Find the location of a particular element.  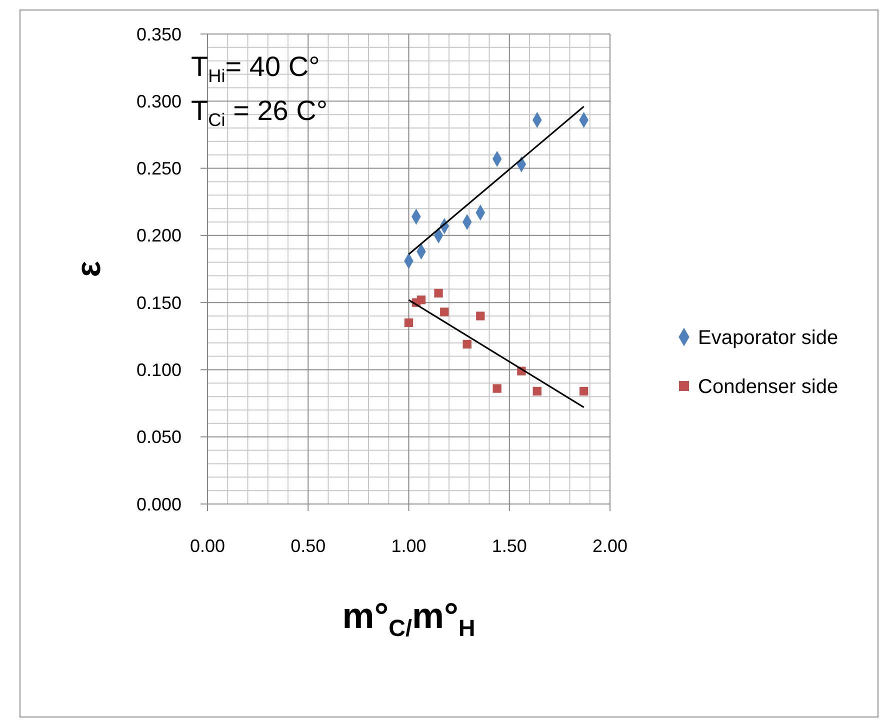

y-tick-label: 0.050 is located at coordinates (159, 437).